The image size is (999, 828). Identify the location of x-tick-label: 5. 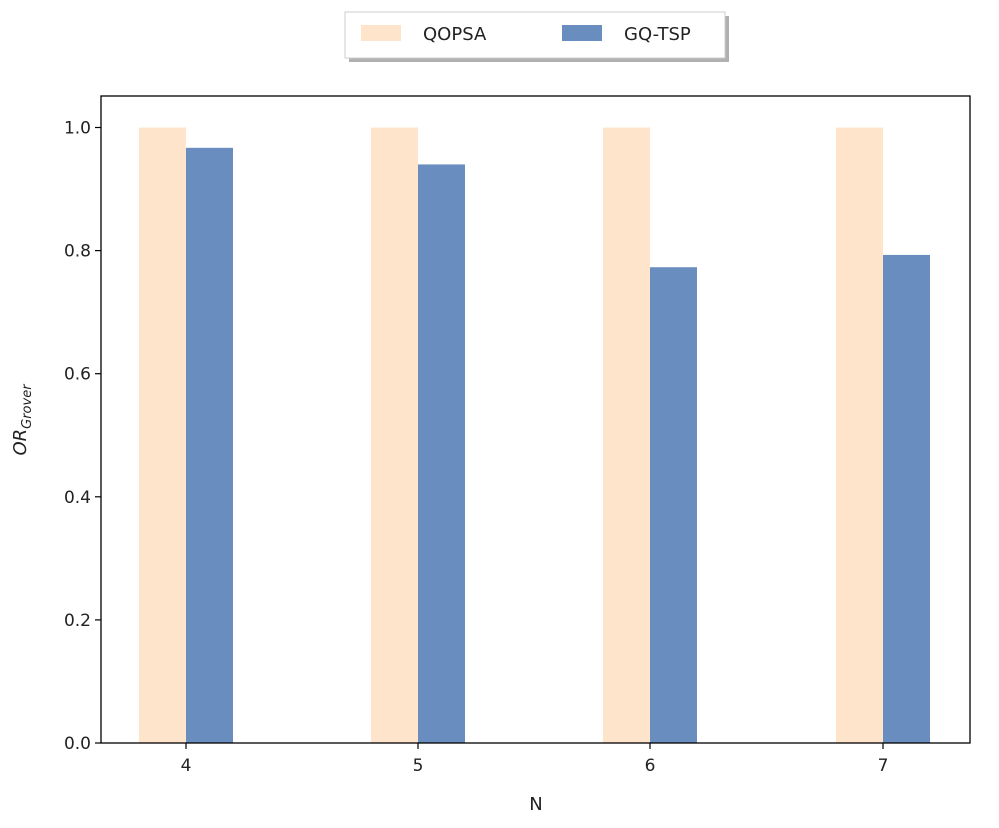
(418, 766).